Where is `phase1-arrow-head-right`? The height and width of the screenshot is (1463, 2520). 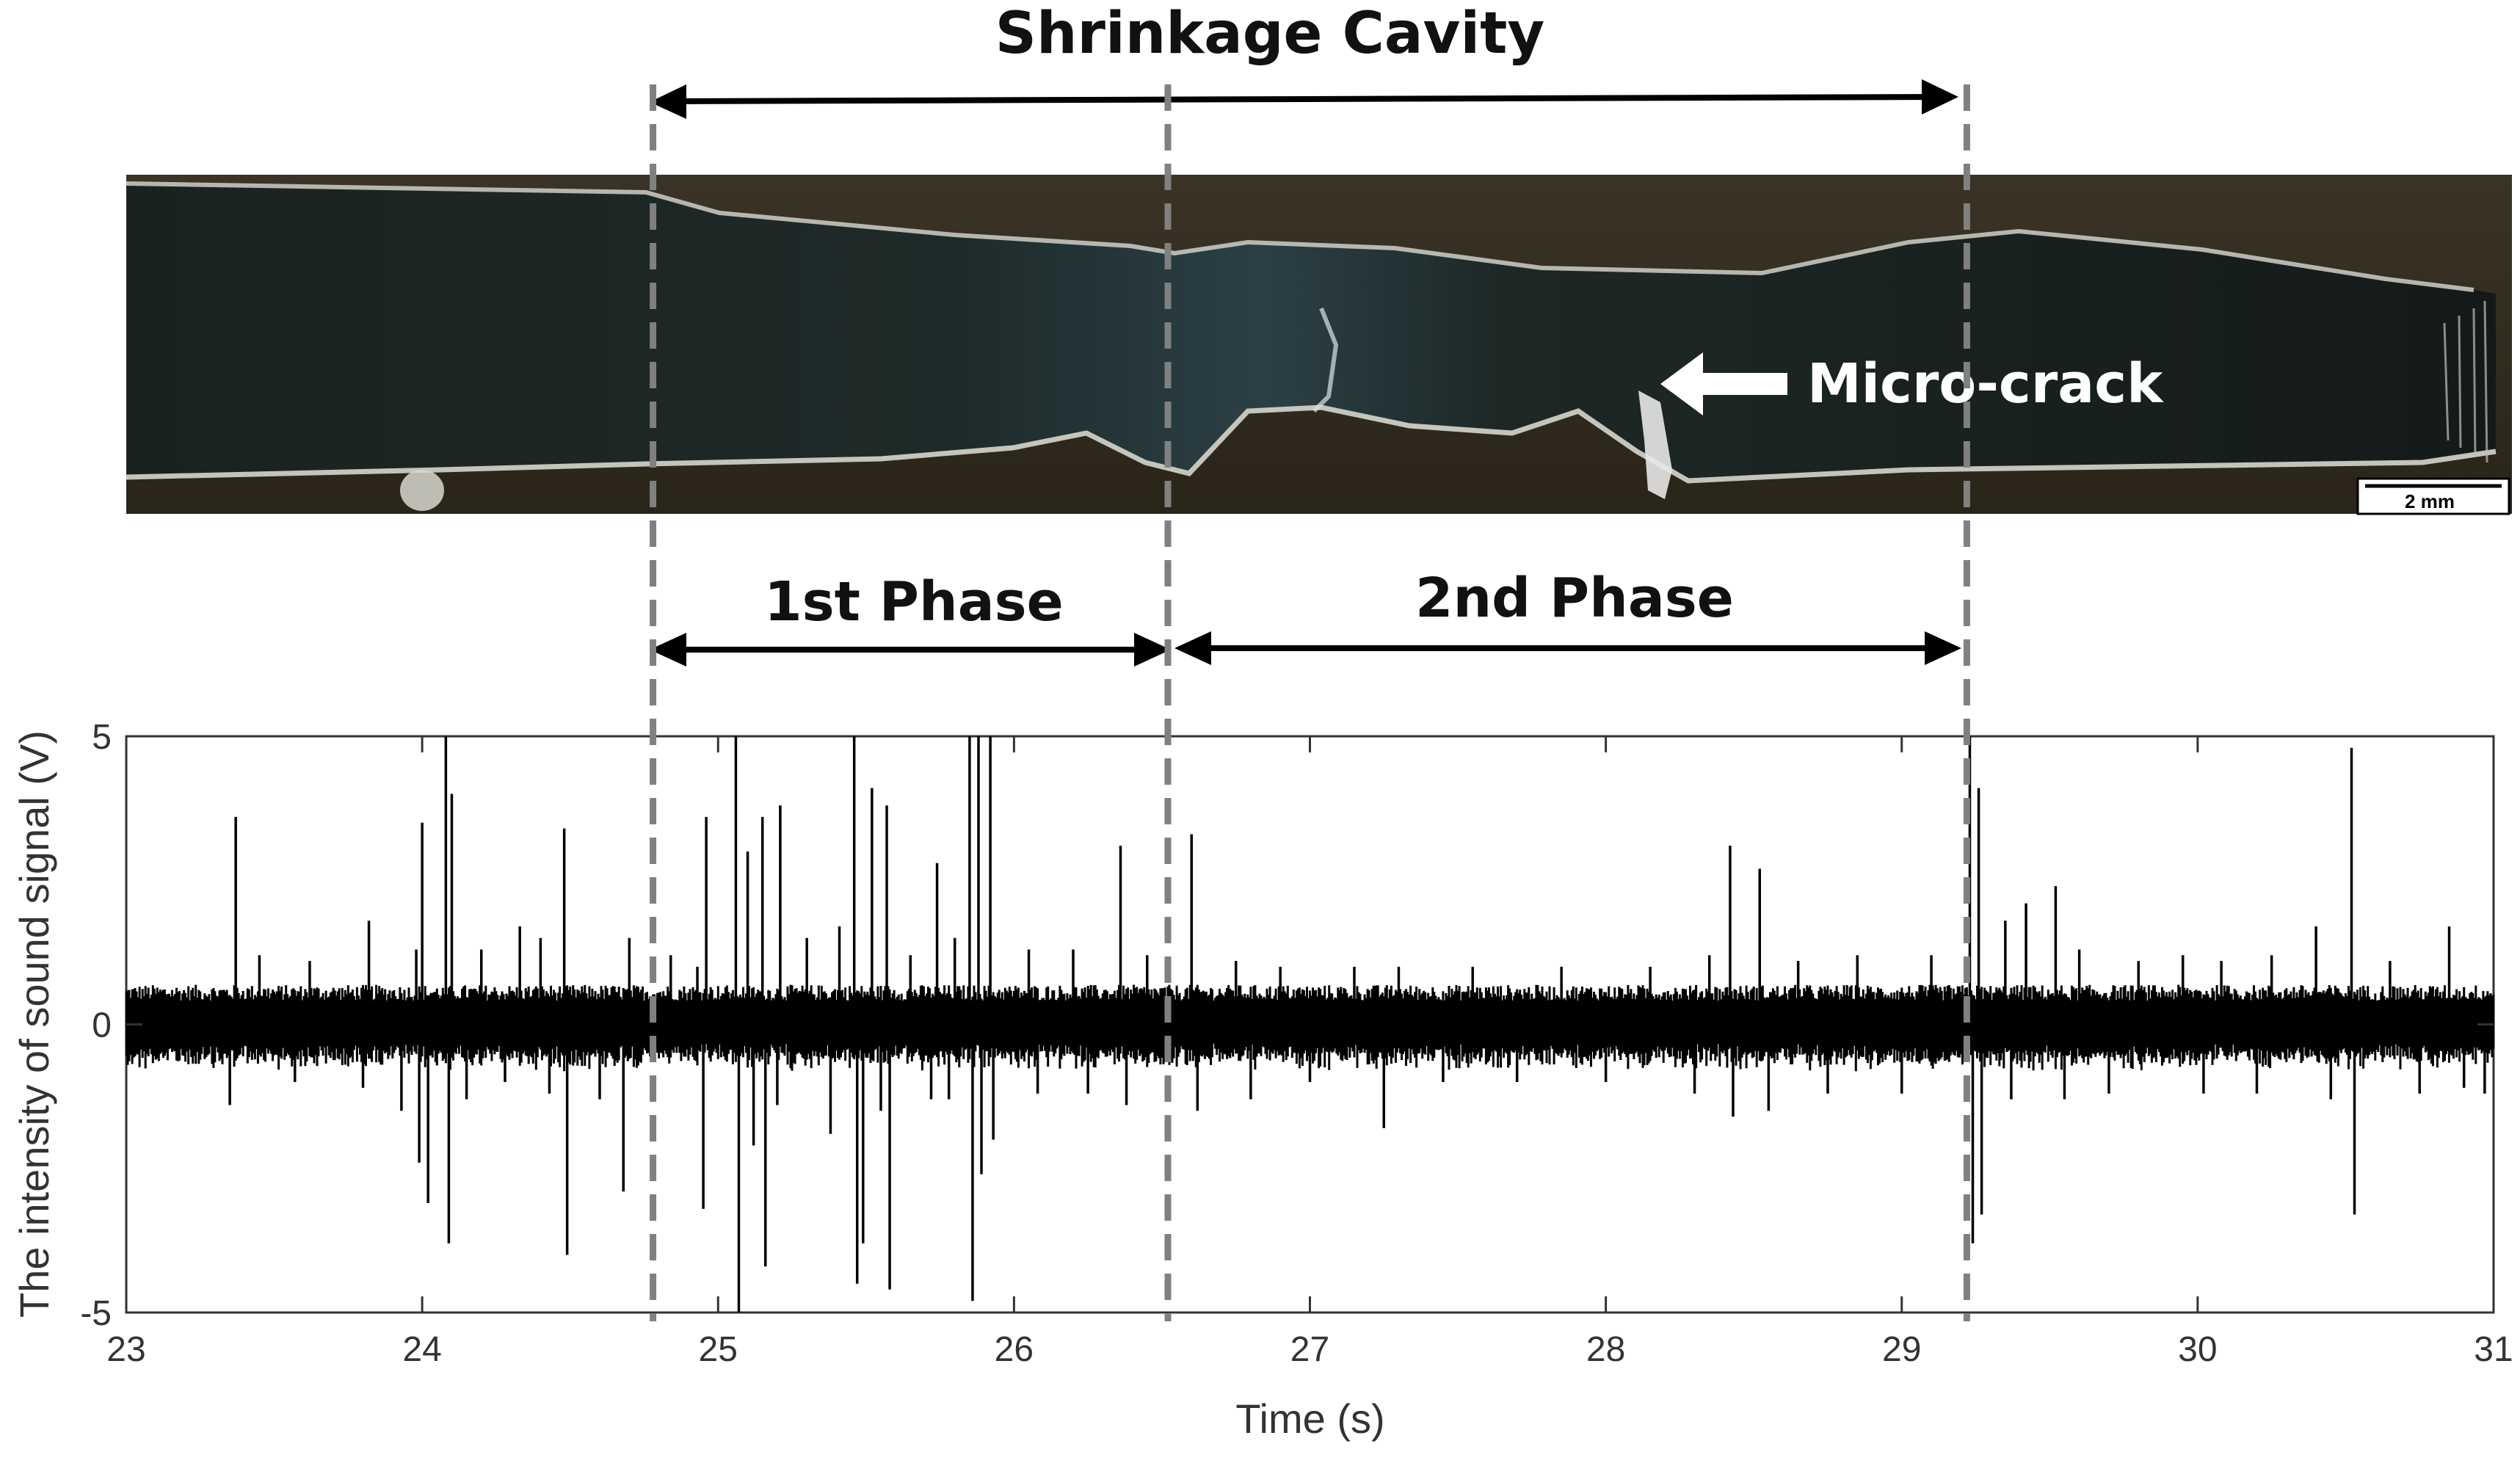 phase1-arrow-head-right is located at coordinates (1152, 650).